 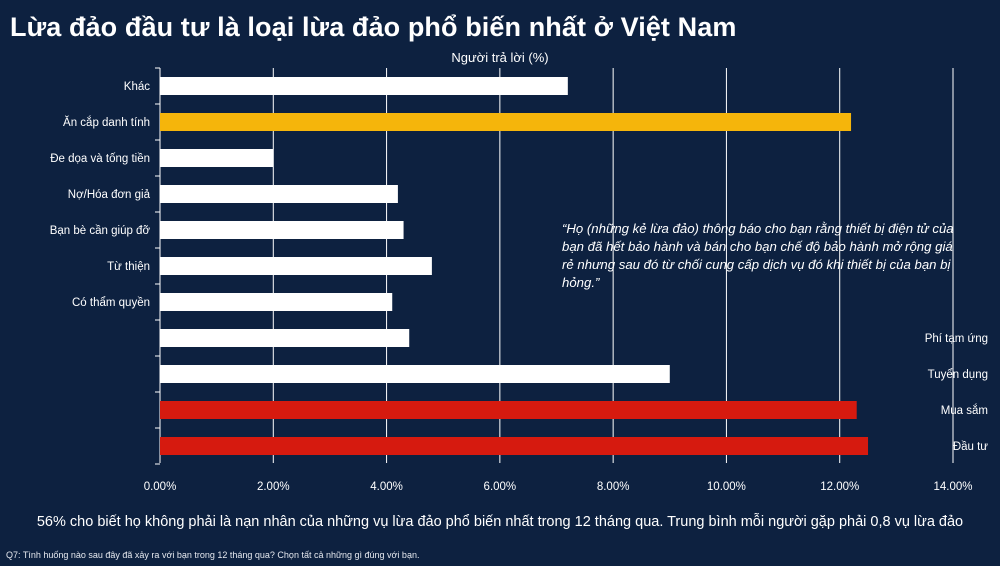 I want to click on axis-title: Người trả lời (%), so click(x=500, y=57).